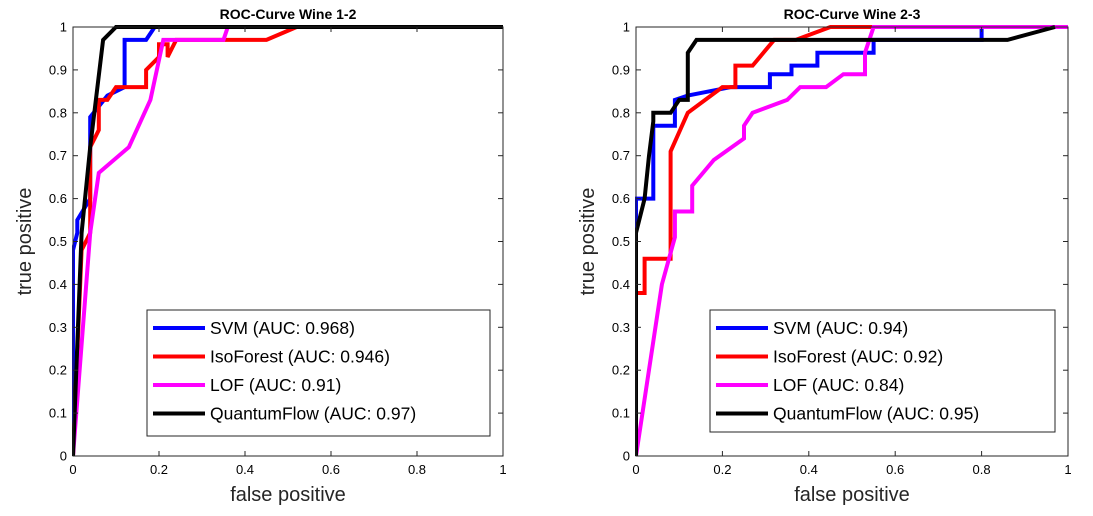 This screenshot has width=1093, height=516. What do you see at coordinates (621, 327) in the screenshot?
I see `chart2-y-tick-label: 0.3` at bounding box center [621, 327].